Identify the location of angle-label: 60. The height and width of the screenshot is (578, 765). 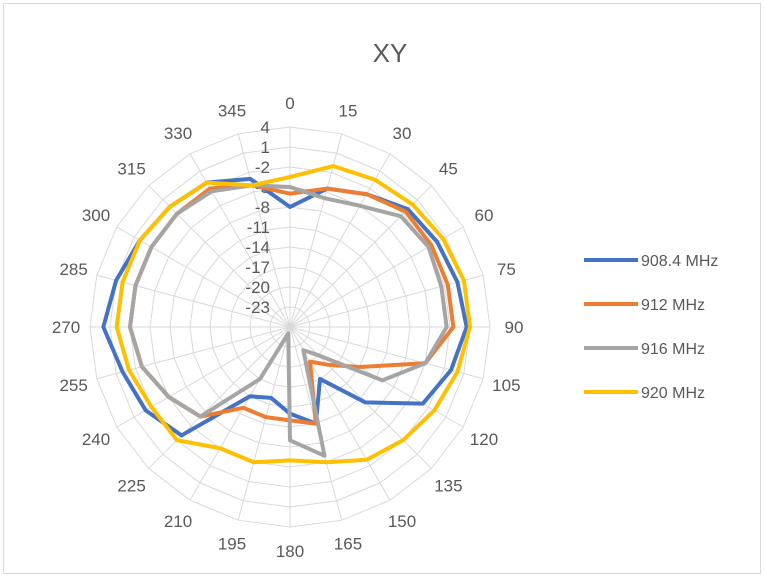
(484, 215).